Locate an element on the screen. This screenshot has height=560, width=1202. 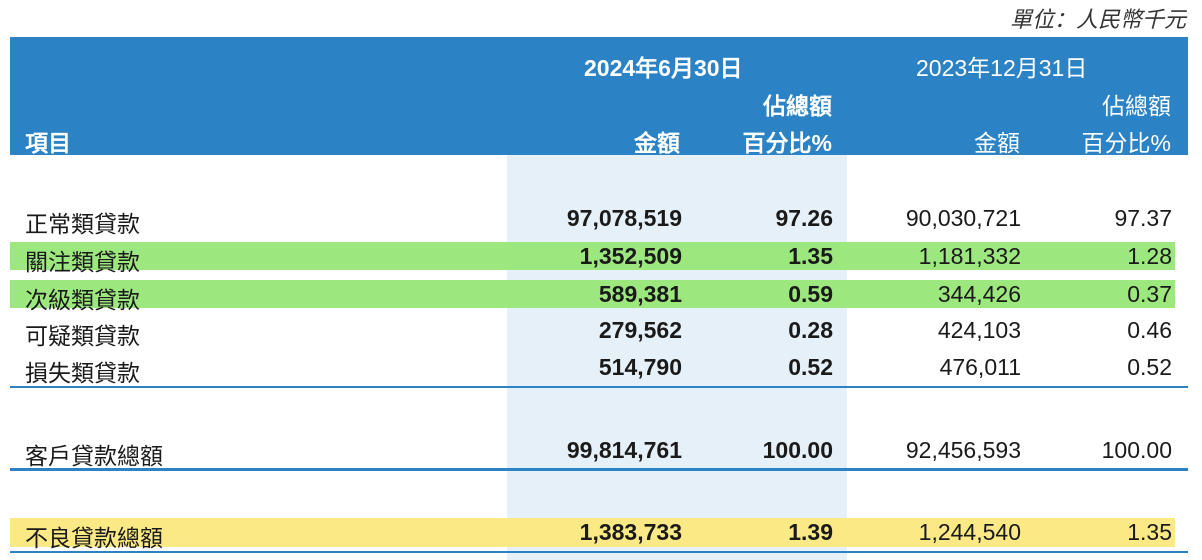
row-label: 可疑類貸款 is located at coordinates (82, 336).